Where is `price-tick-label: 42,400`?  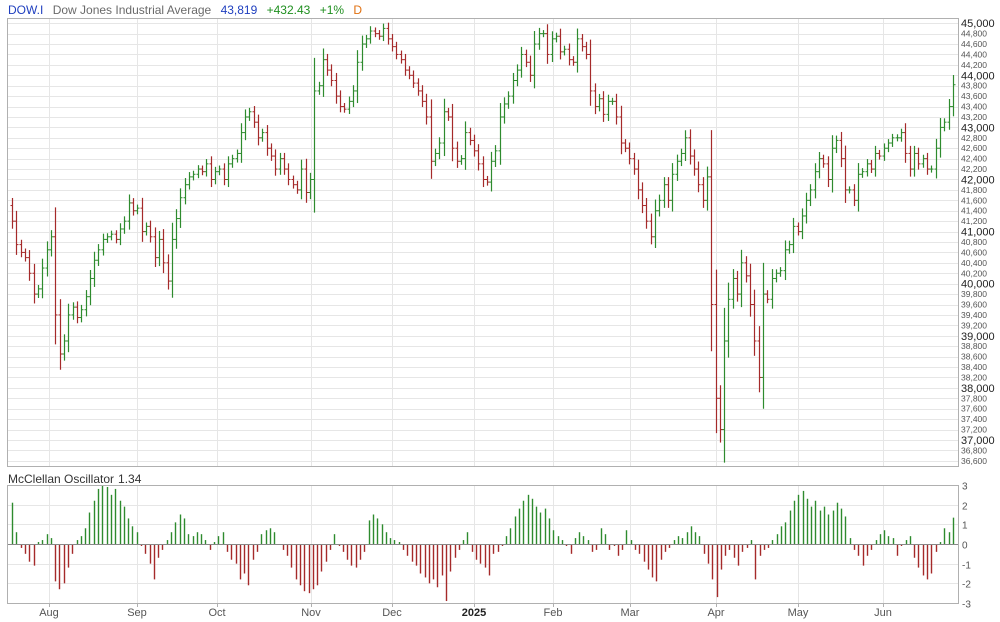 price-tick-label: 42,400 is located at coordinates (974, 159).